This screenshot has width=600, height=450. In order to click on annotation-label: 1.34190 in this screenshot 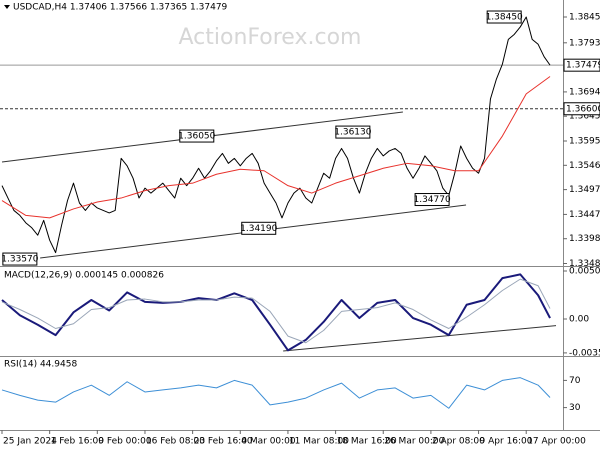, I will do `click(258, 229)`.